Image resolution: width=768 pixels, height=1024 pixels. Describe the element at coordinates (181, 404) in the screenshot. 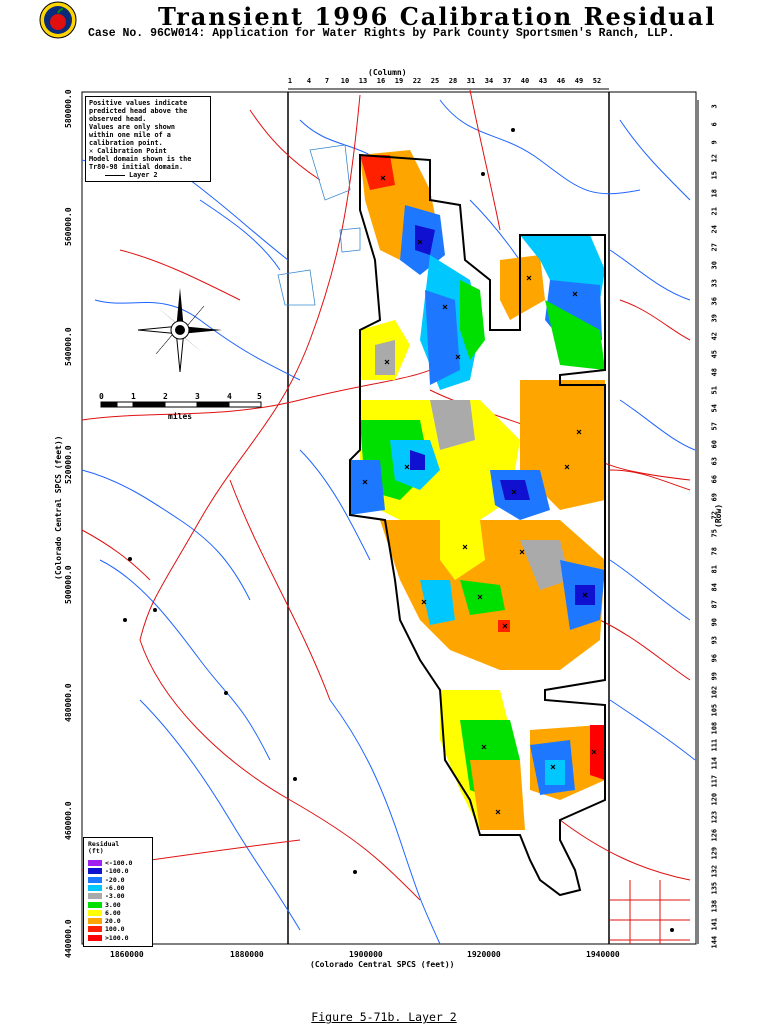

I see `scale-bar` at that location.